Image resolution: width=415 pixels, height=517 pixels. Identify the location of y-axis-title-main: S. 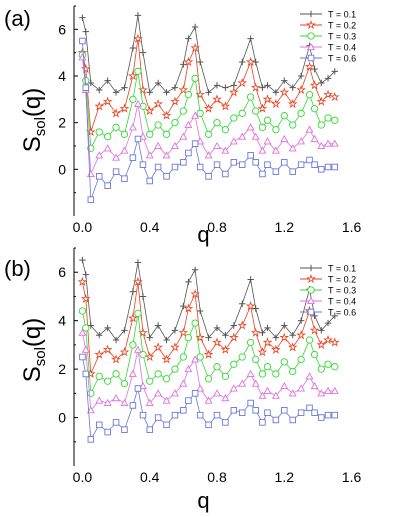
(32, 144).